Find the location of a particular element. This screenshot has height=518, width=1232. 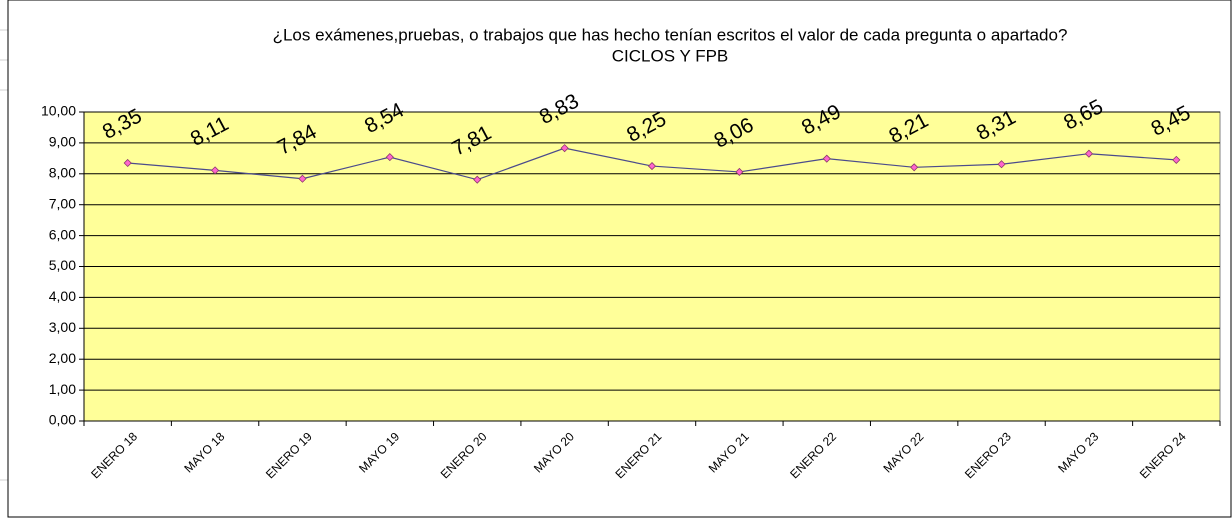

y-tick-label: 2,00 is located at coordinates (62, 358).